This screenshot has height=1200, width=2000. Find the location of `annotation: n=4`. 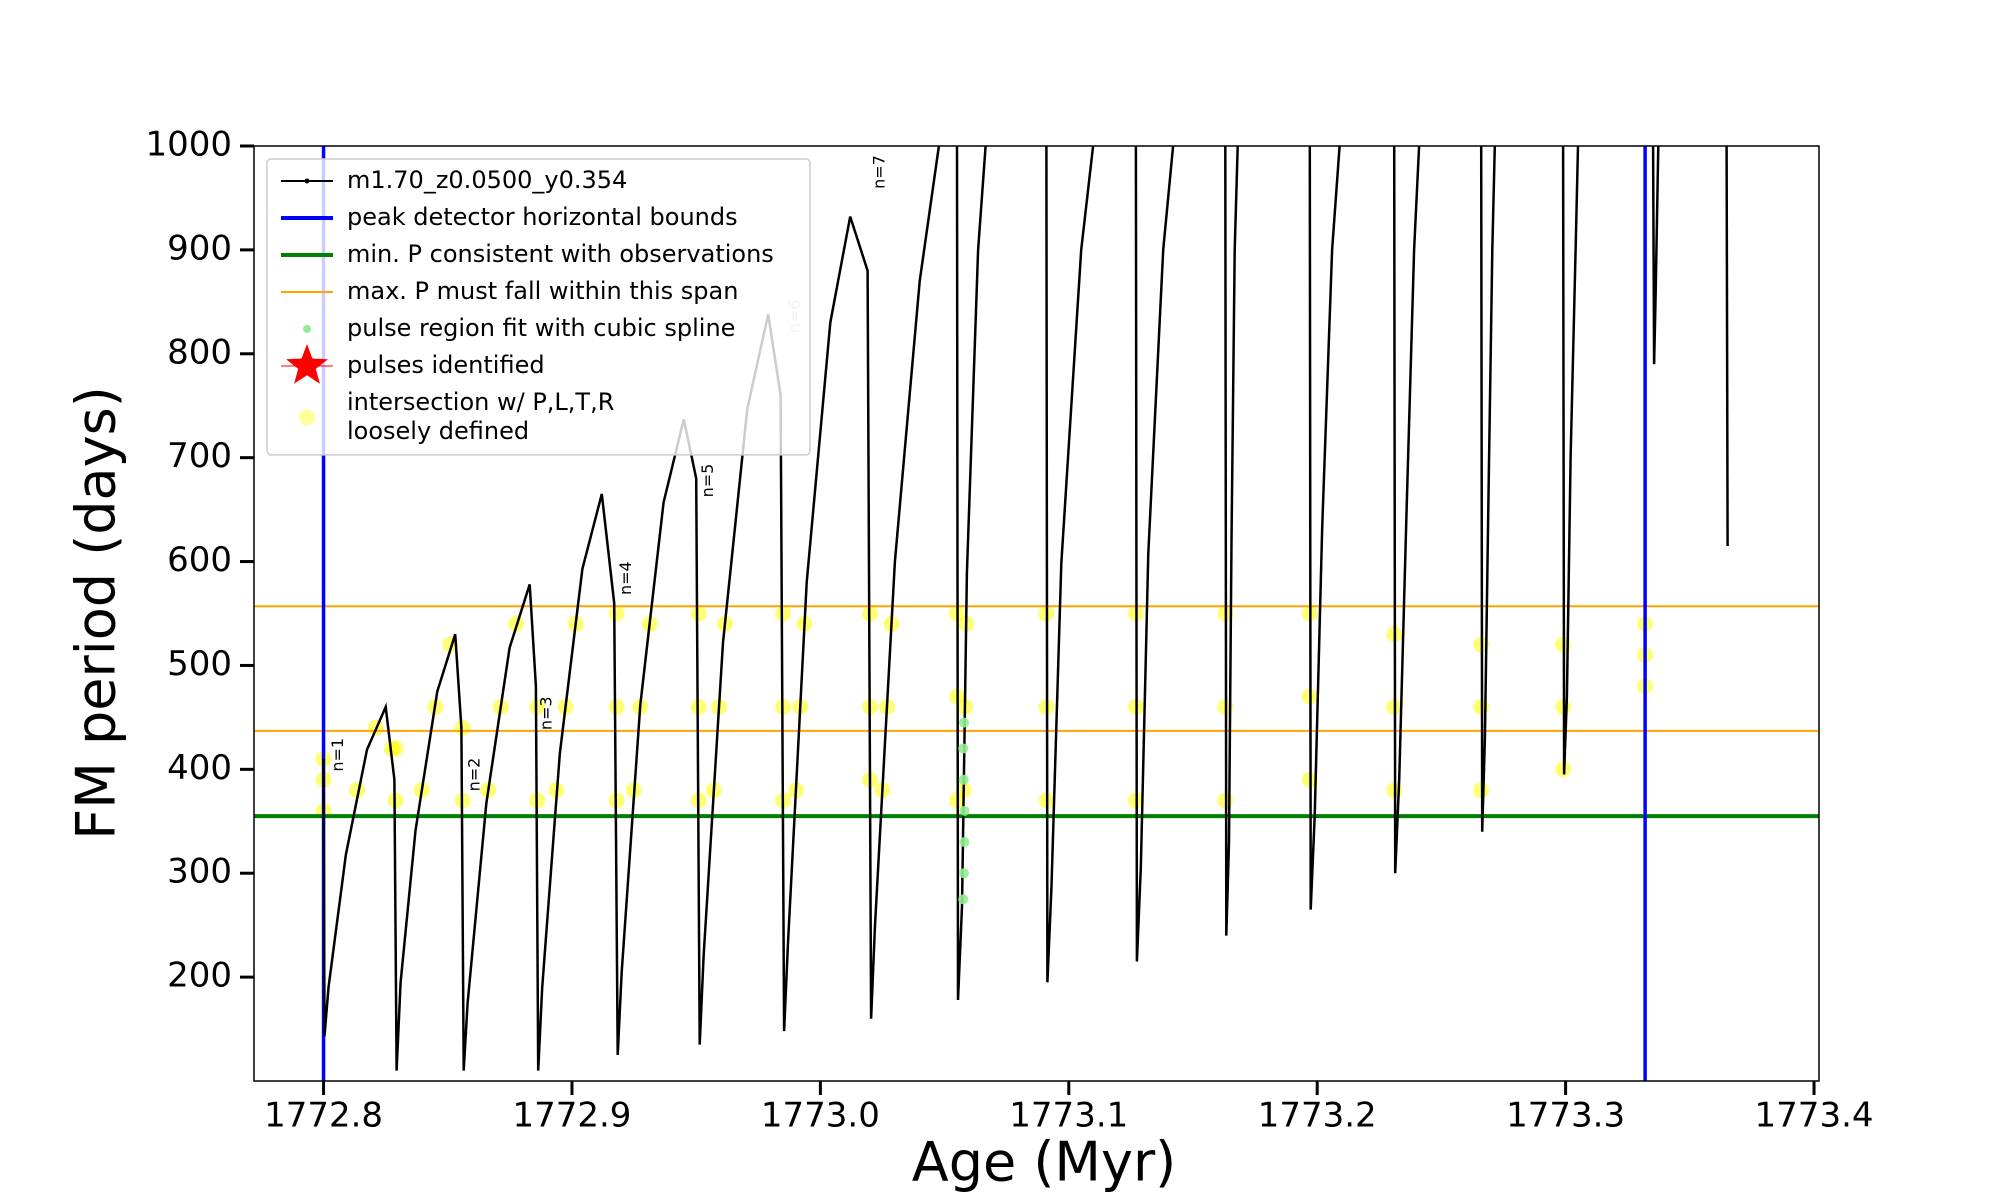

annotation: n=4 is located at coordinates (625, 578).